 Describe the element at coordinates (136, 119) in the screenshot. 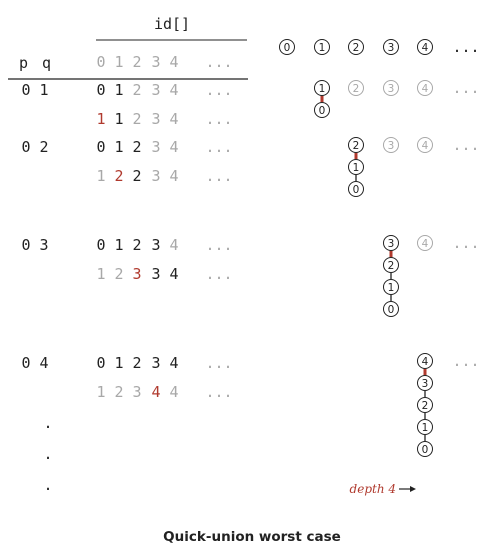

I see `step-0-after-2: 2` at that location.